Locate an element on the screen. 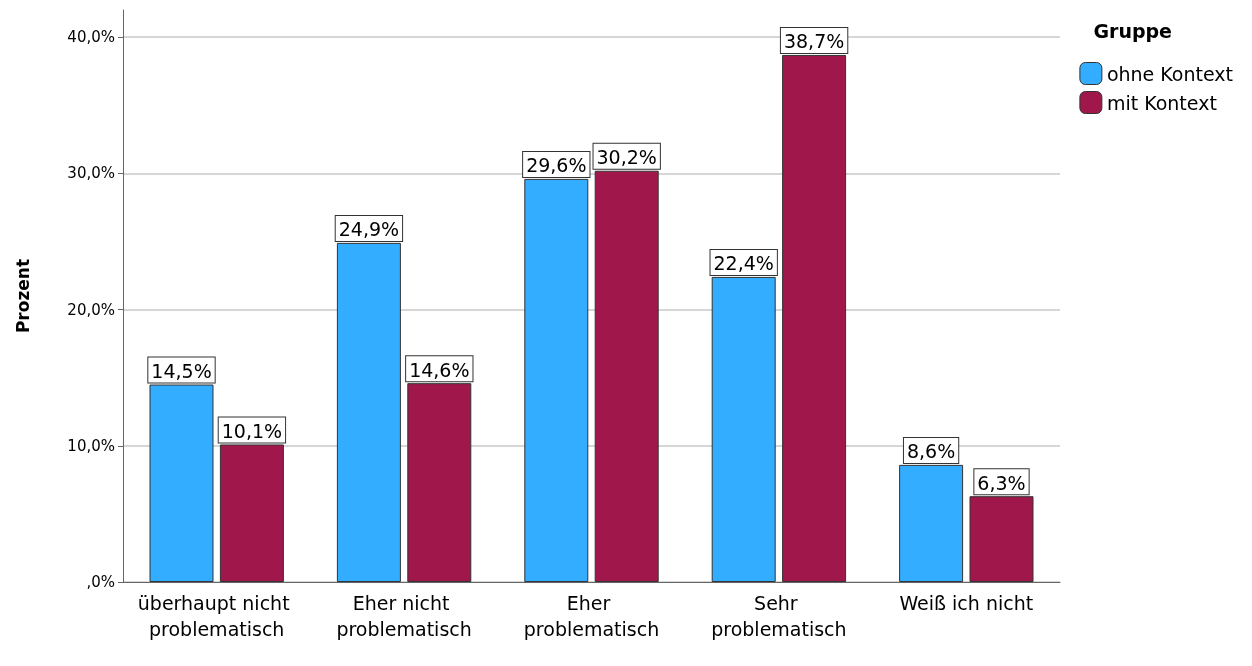  y-tick-label: 10,0% is located at coordinates (91, 445).